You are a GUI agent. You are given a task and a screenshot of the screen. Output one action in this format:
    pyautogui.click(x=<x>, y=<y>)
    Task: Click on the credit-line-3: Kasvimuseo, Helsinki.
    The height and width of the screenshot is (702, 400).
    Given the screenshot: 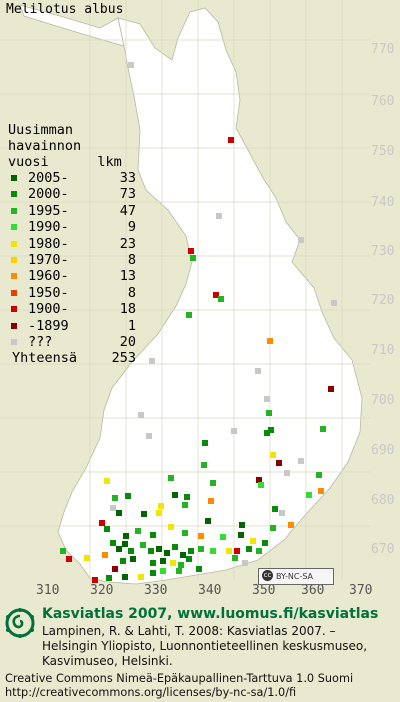 What is the action you would take?
    pyautogui.click(x=107, y=661)
    